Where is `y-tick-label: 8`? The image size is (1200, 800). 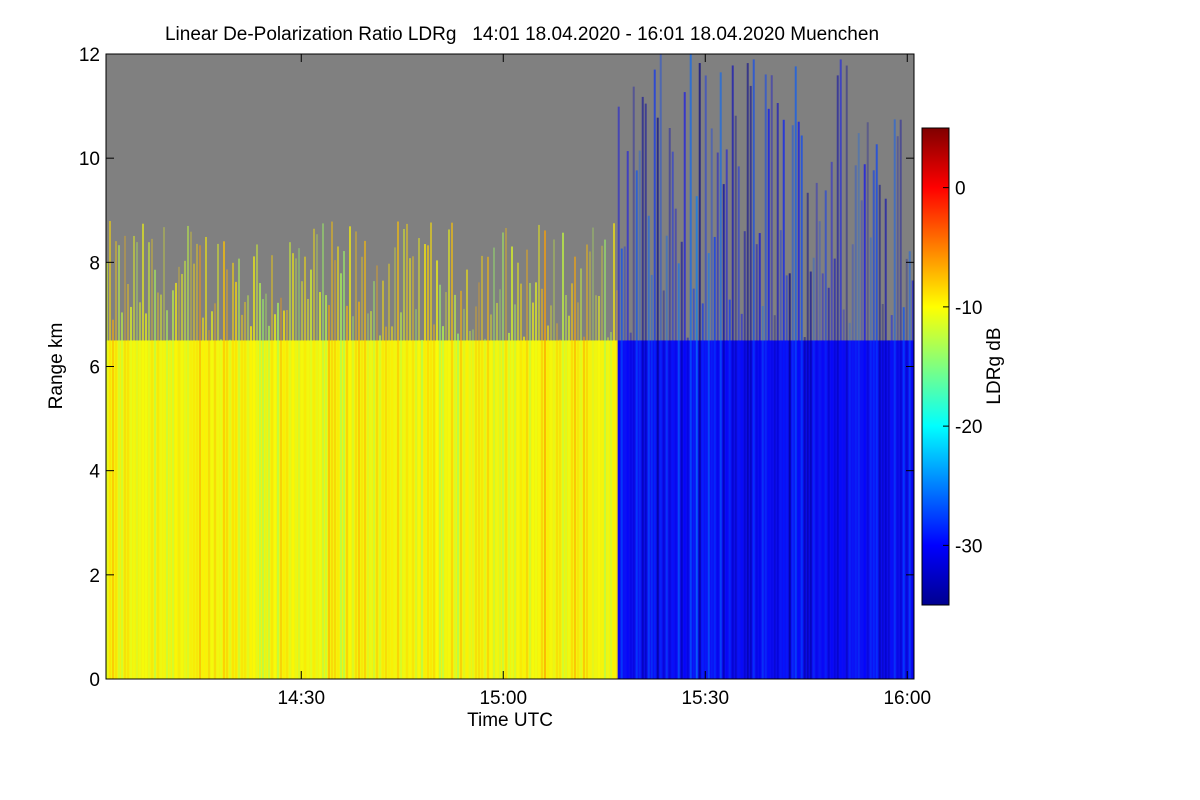
y-tick-label: 8 is located at coordinates (94, 263).